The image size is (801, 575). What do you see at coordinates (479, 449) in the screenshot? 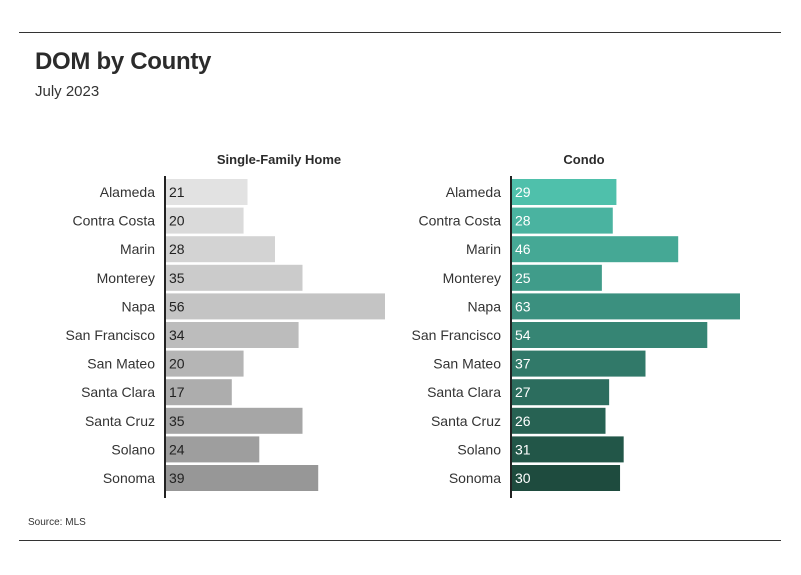
I see `condo-category-label: Solano` at bounding box center [479, 449].